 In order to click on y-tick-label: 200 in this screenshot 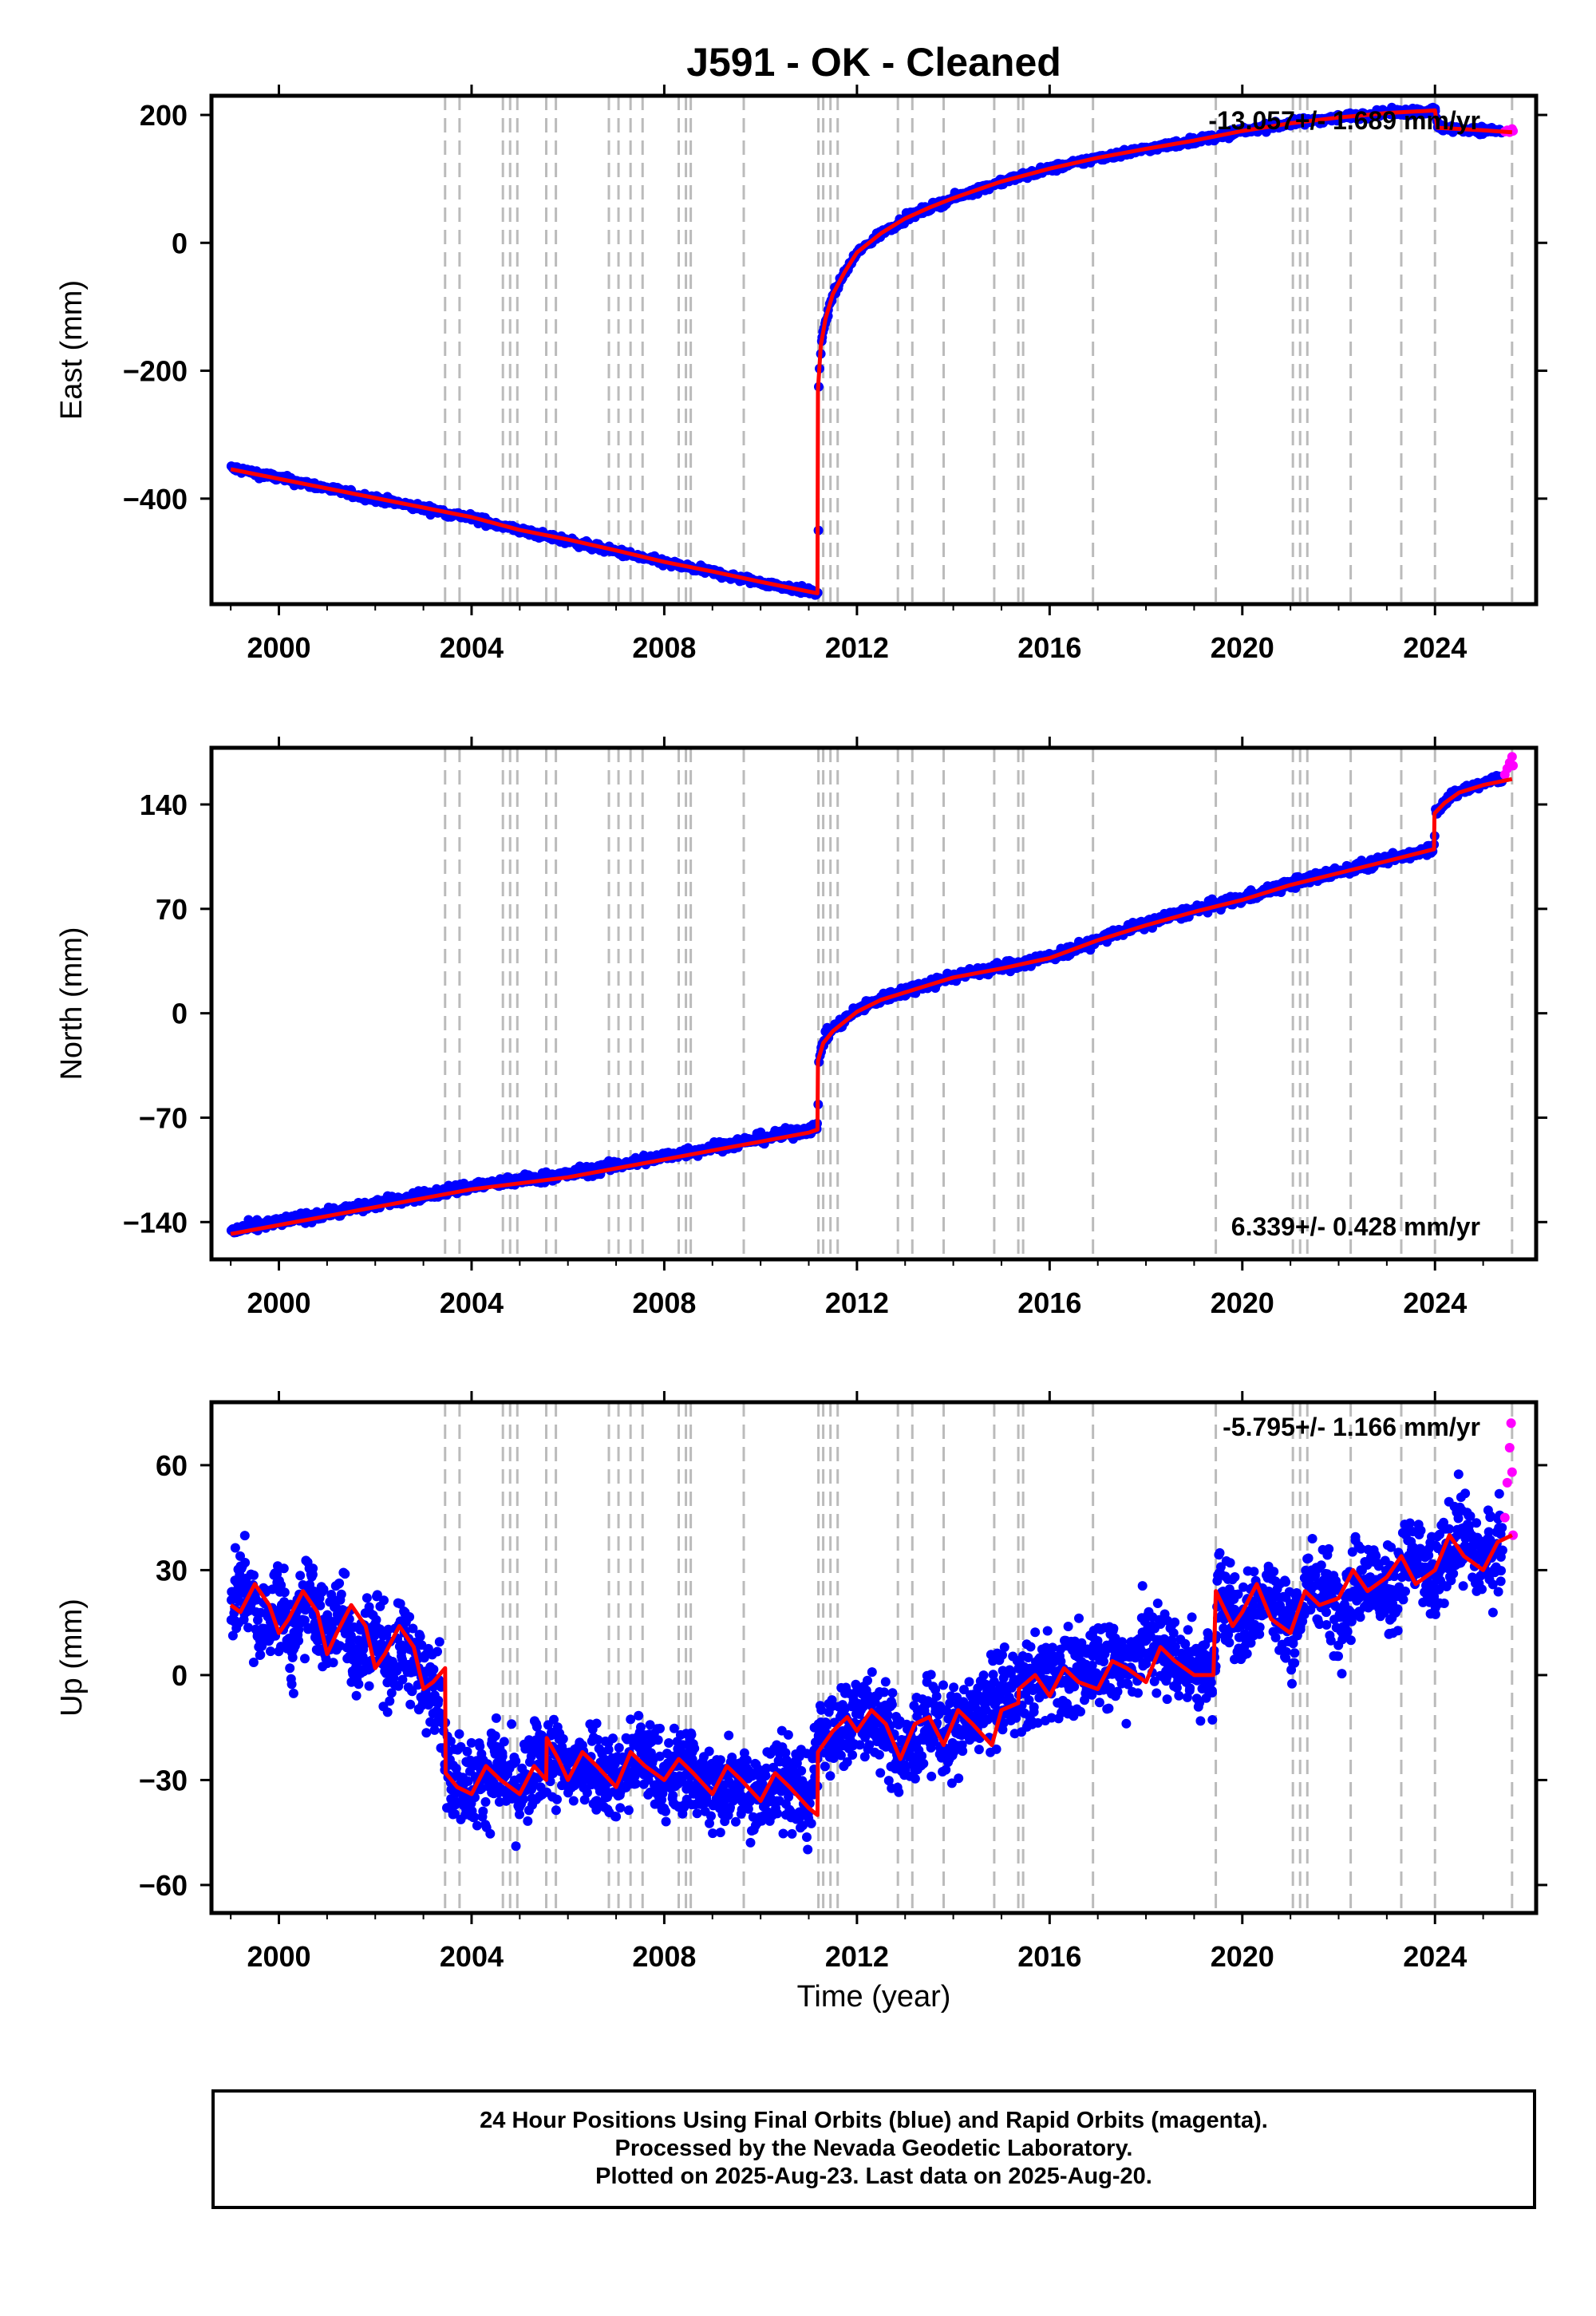, I will do `click(164, 115)`.